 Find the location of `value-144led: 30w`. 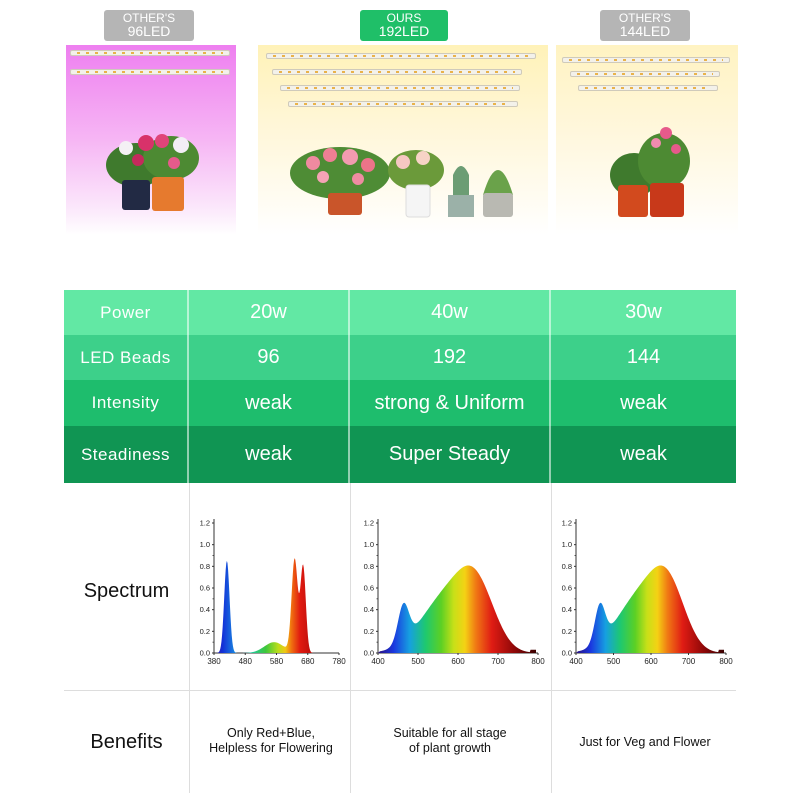

value-144led: 30w is located at coordinates (643, 312).